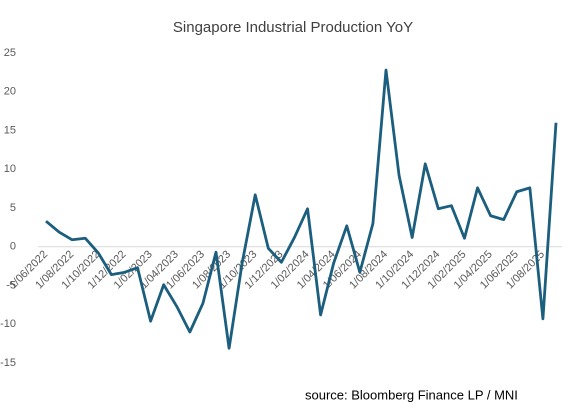 The width and height of the screenshot is (587, 417). Describe the element at coordinates (10, 169) in the screenshot. I see `y-tick-label: 10` at that location.